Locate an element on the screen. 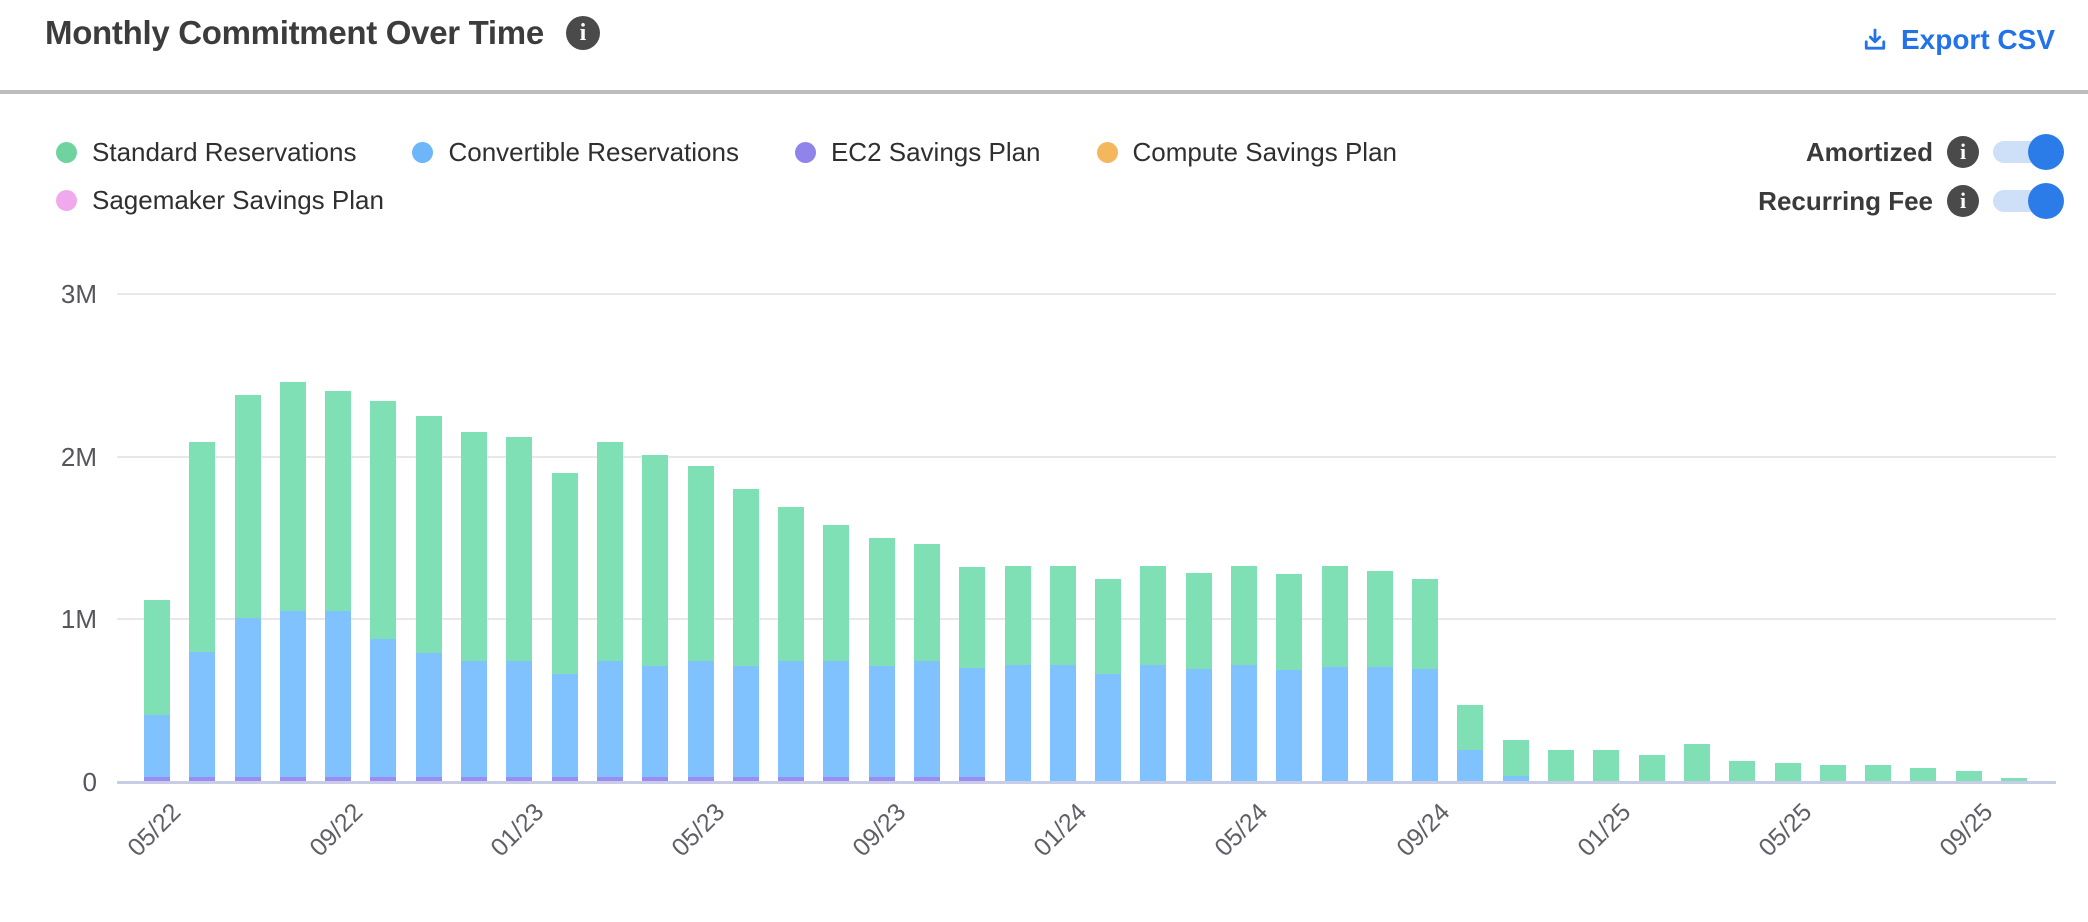 This screenshot has width=2088, height=922. x-axis-tick-label: 09/24 is located at coordinates (1423, 830).